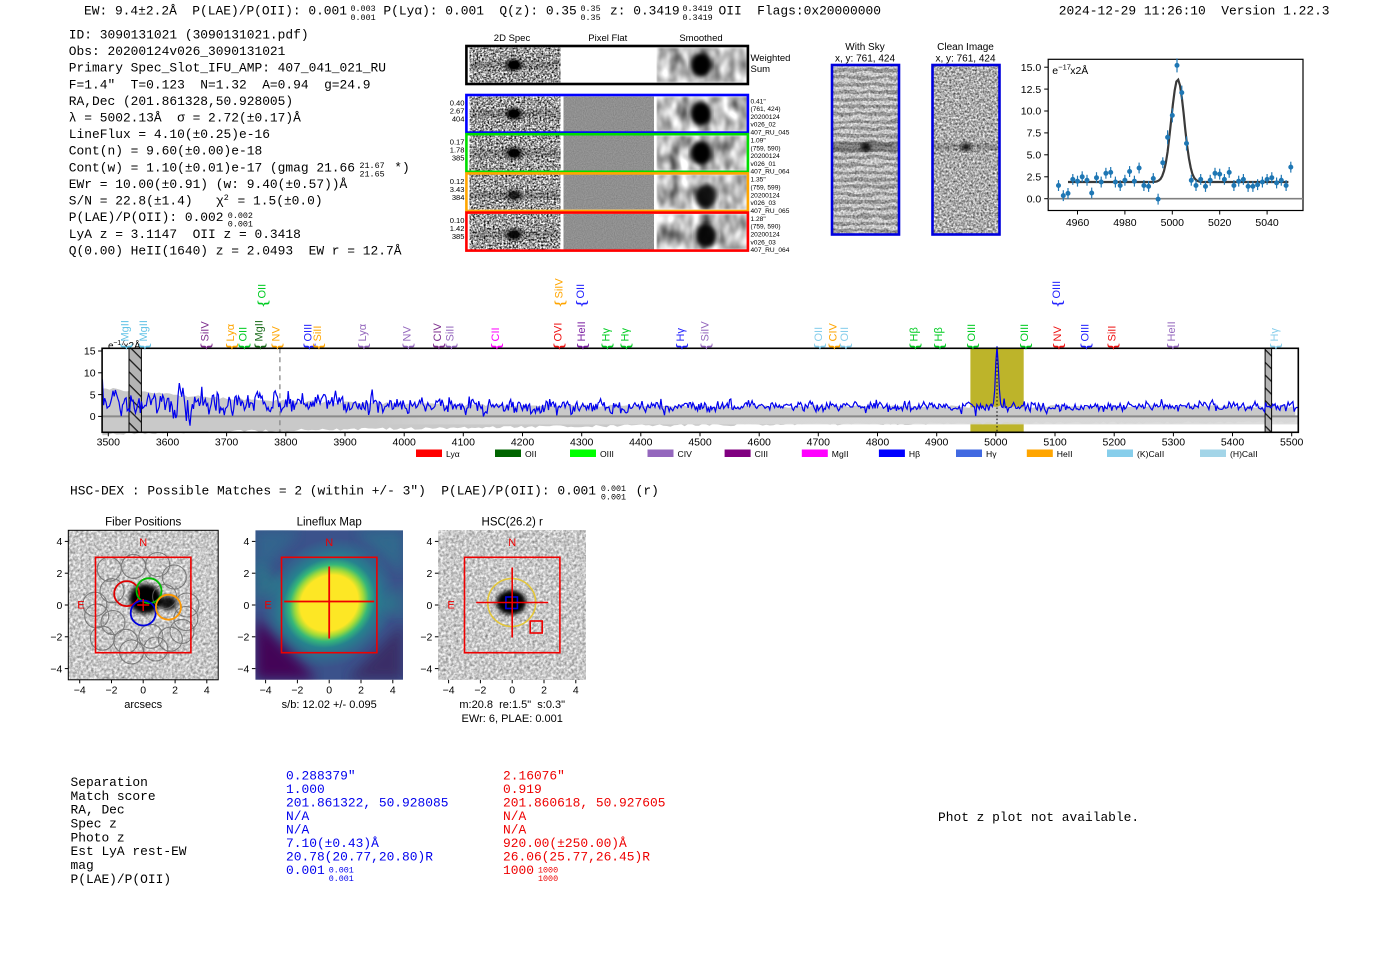  What do you see at coordinates (558, 332) in the screenshot?
I see `svg-text: OVI` at bounding box center [558, 332].